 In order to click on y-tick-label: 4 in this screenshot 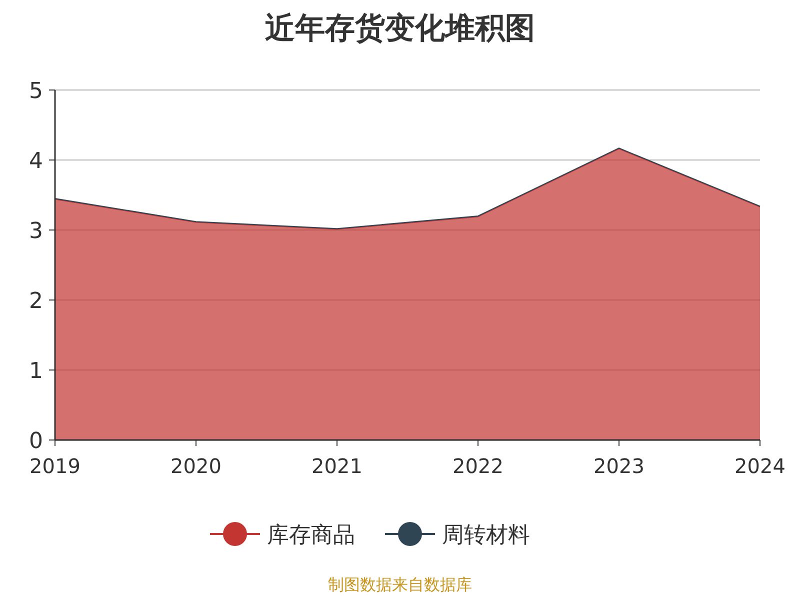, I will do `click(36, 161)`.